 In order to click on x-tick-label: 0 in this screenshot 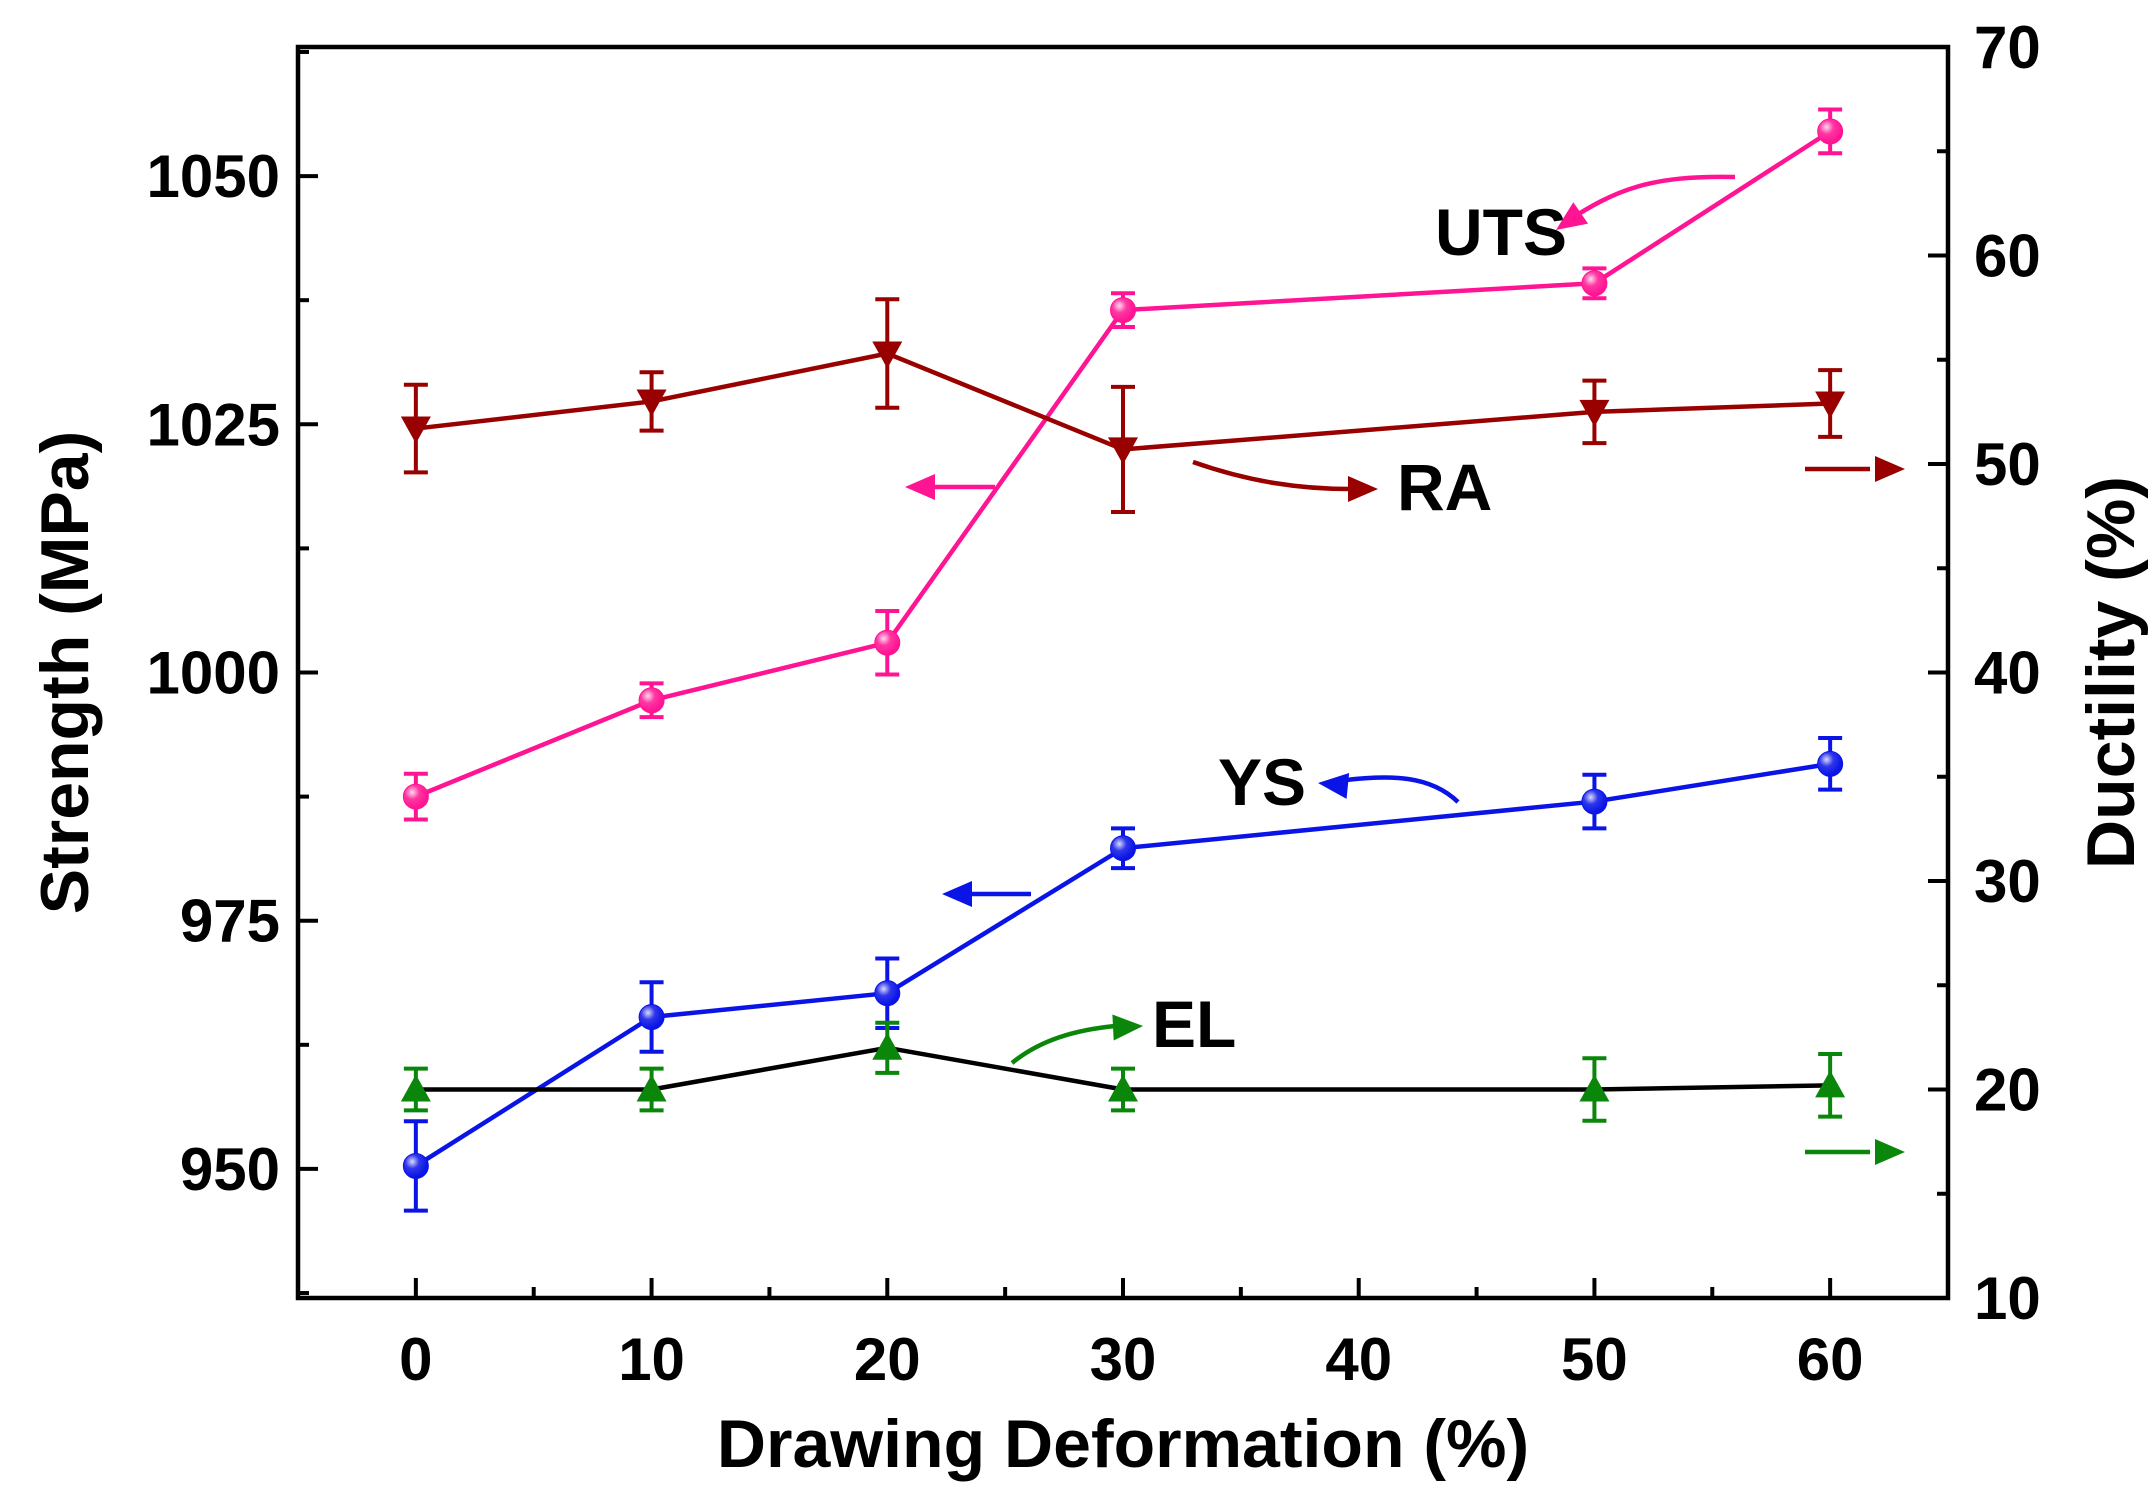, I will do `click(415, 1359)`.